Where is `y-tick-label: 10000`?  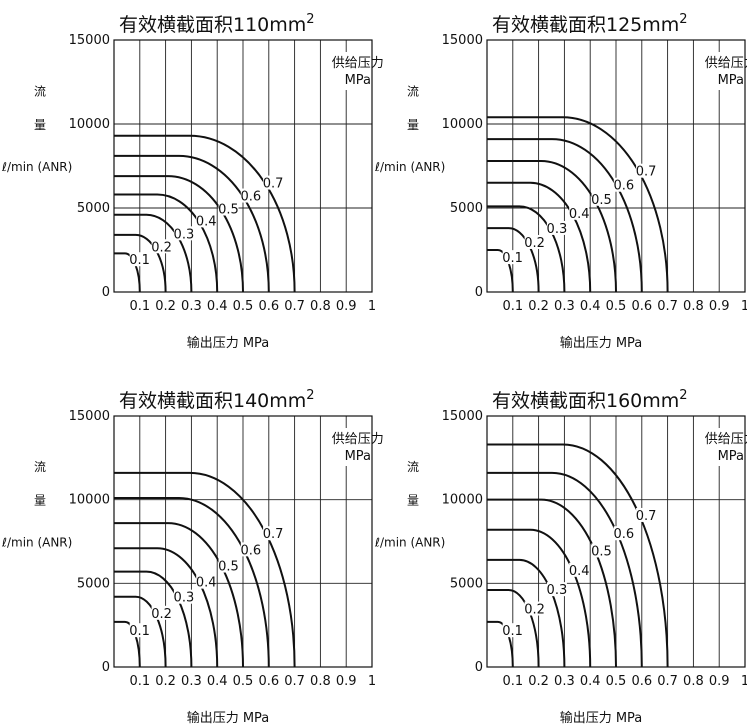 y-tick-label: 10000 is located at coordinates (89, 500).